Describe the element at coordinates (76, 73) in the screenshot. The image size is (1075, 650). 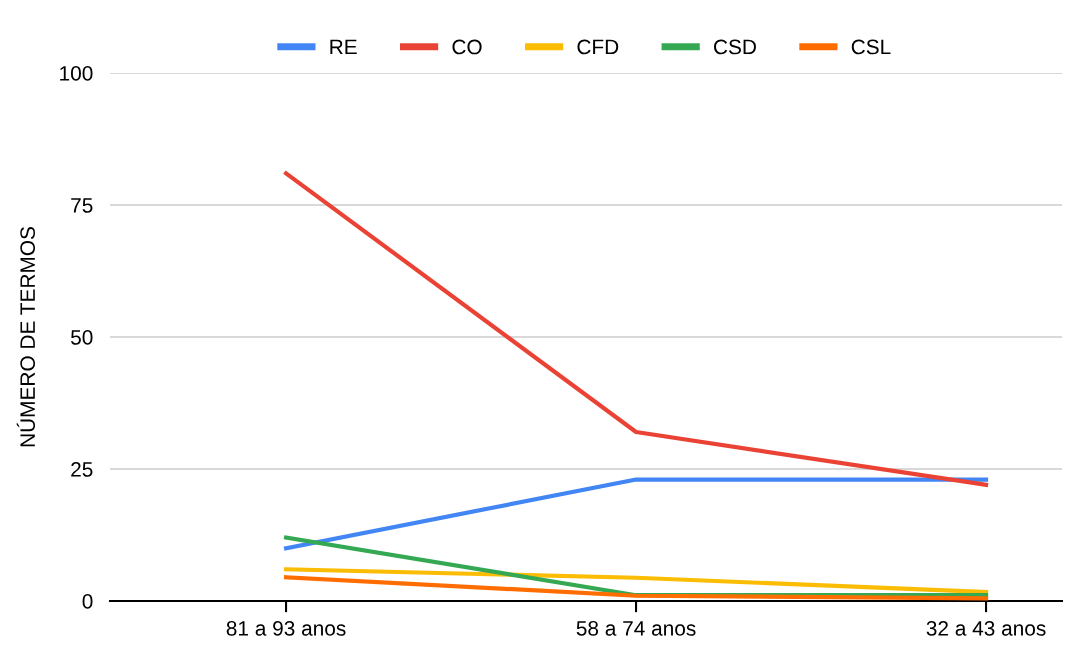
I see `y-tick-label: 100` at that location.